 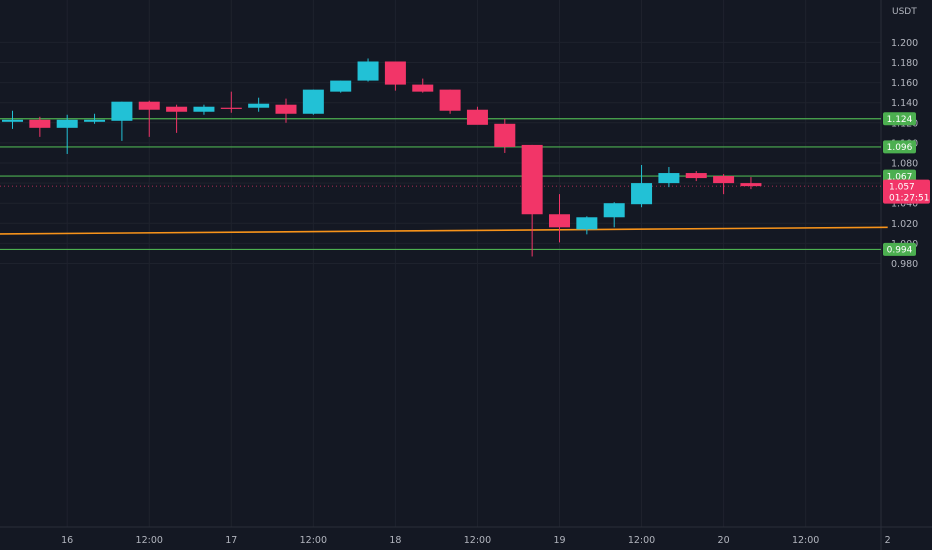 What do you see at coordinates (904, 63) in the screenshot?
I see `price-tick-label: 1.180` at bounding box center [904, 63].